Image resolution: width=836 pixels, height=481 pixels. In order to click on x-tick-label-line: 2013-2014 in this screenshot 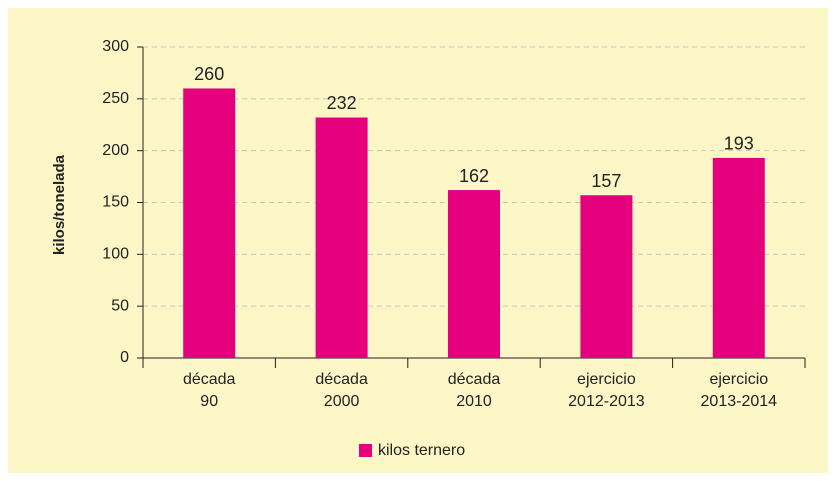, I will do `click(739, 401)`.